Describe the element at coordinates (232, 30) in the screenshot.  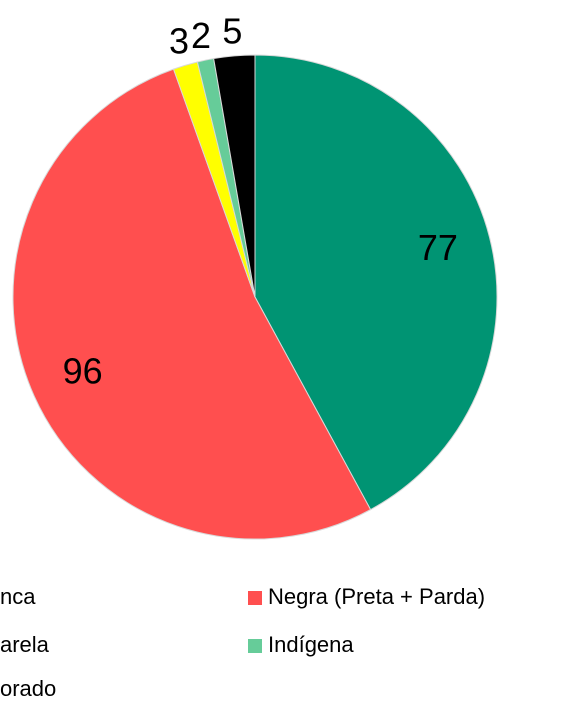
I see `data-label: 5` at that location.